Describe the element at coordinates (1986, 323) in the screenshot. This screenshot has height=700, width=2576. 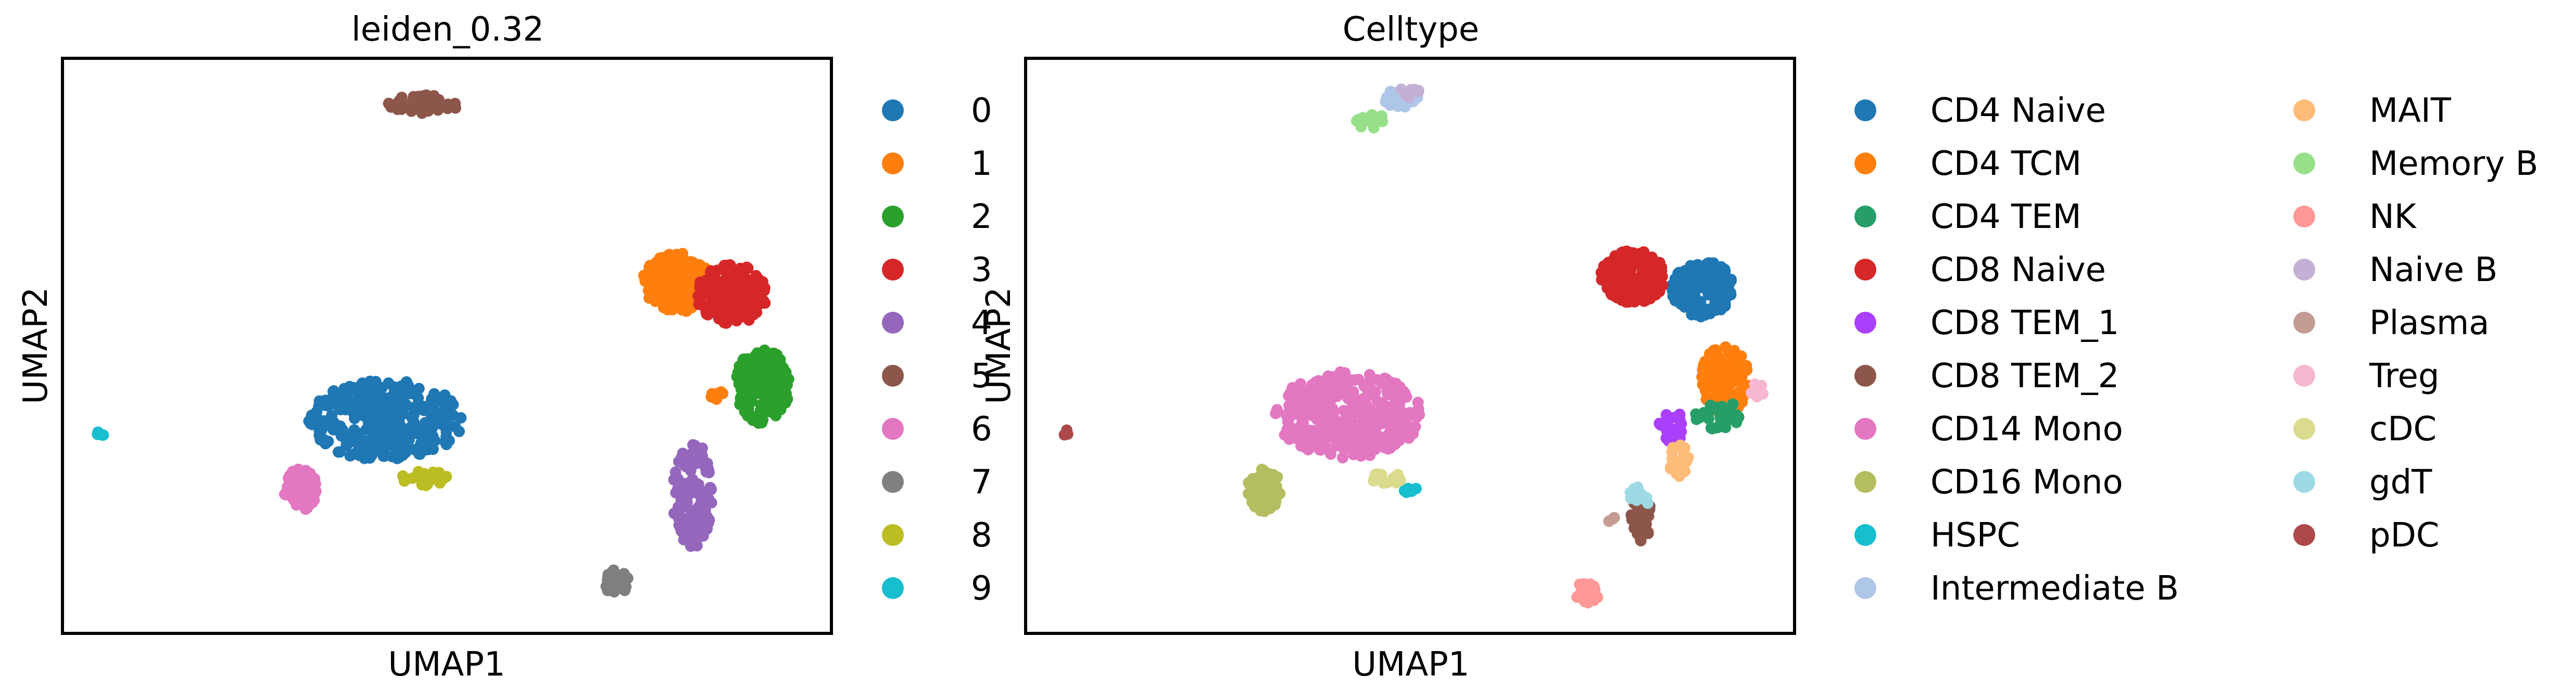
I see `legend-item: CD8 TEM_1` at that location.